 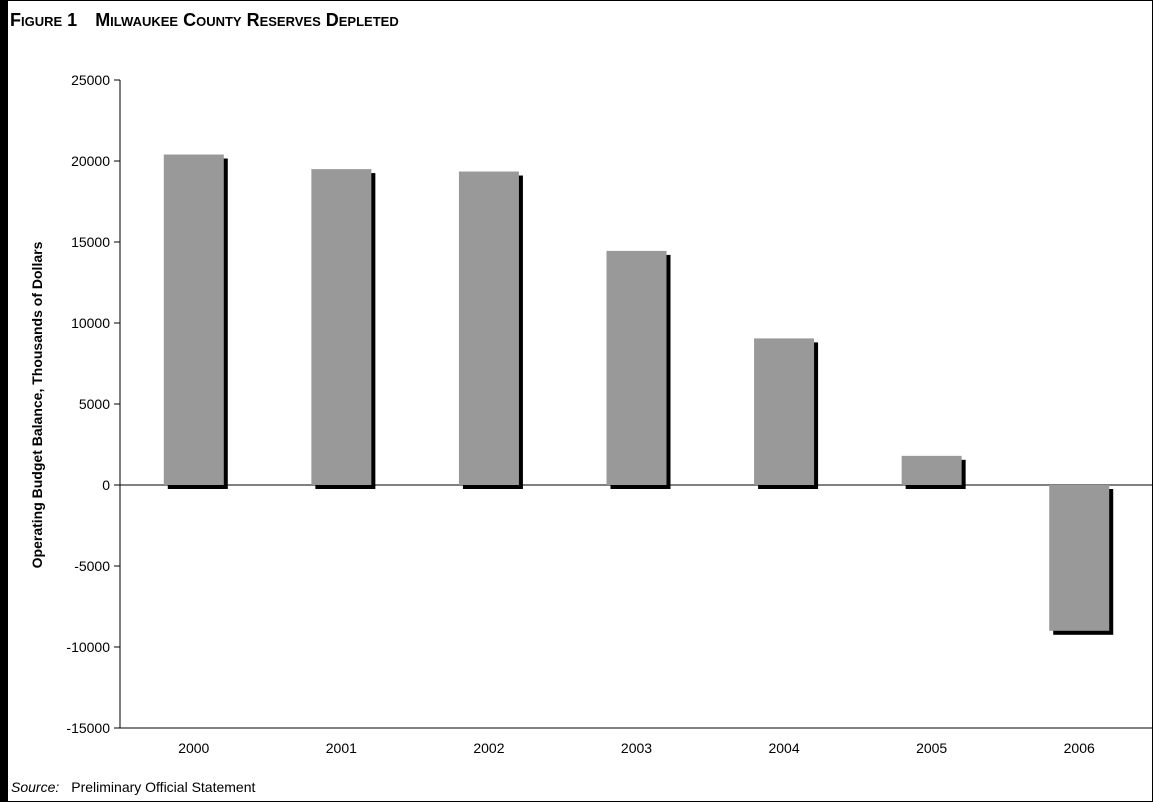 What do you see at coordinates (92, 566) in the screenshot?
I see `y-tick-label: -5000` at bounding box center [92, 566].